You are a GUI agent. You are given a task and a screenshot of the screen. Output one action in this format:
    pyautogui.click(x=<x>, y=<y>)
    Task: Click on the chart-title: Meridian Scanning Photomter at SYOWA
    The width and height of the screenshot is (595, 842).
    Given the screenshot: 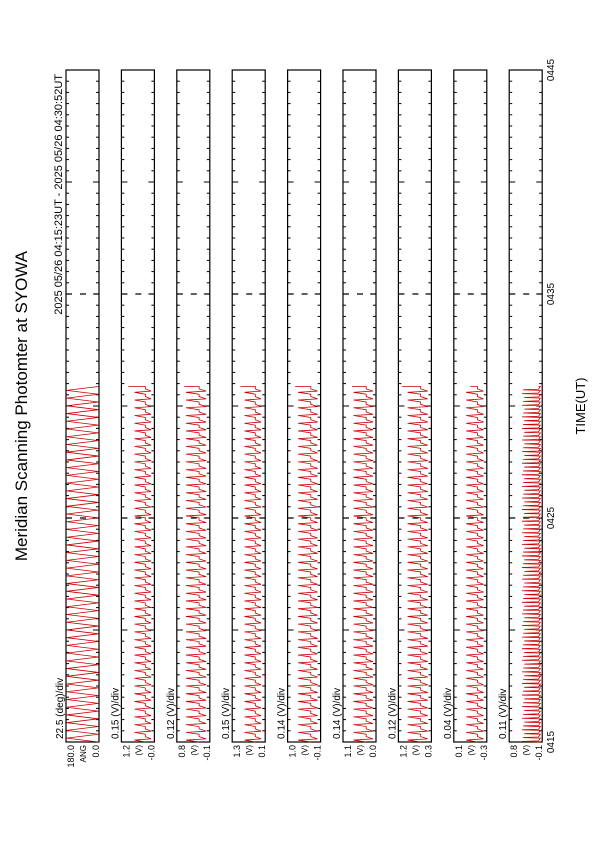 What is the action you would take?
    pyautogui.click(x=21, y=405)
    